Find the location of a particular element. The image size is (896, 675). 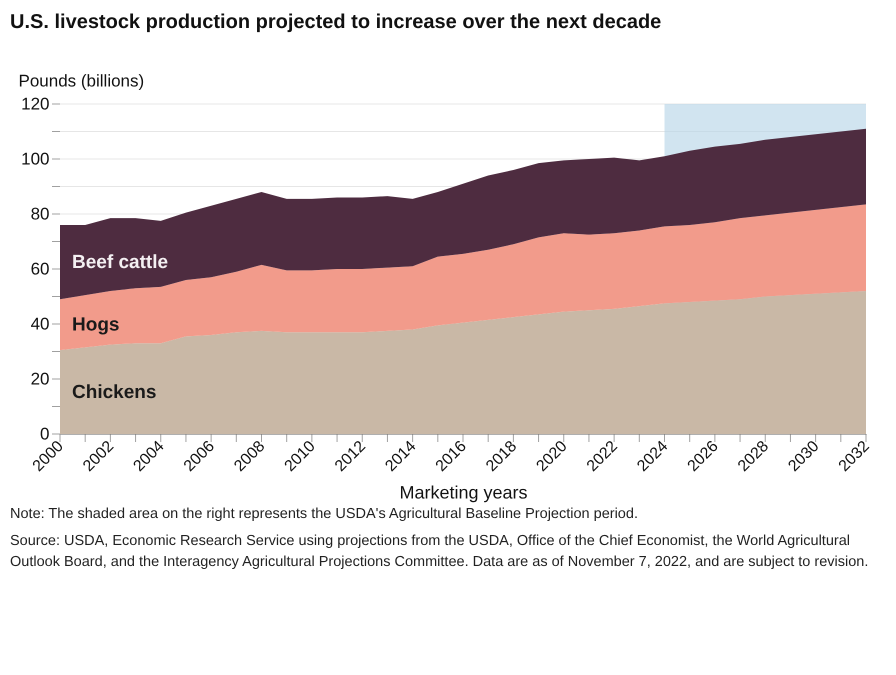

source-note: Source: USDA, Economic Research Service using projections from the USDA, Office of the Chief Economist, the World Agricultural Outlook Board, and the Interagency Agricultural Projections Committee. Data are as of November 7, 2022, and are subject to revision. is located at coordinates (440, 552).